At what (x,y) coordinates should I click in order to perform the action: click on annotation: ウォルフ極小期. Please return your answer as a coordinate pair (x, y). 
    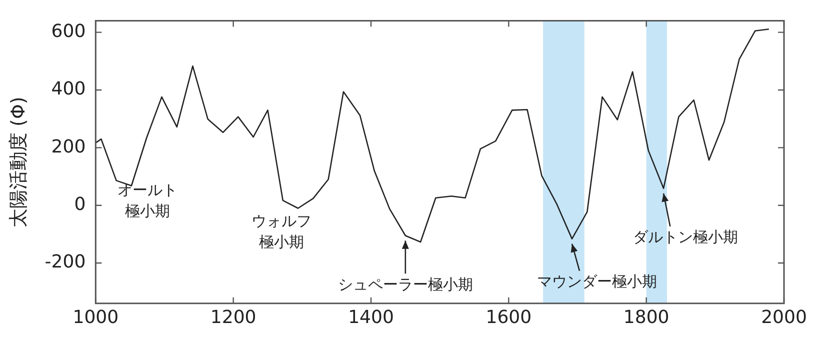
    Looking at the image, I should click on (282, 232).